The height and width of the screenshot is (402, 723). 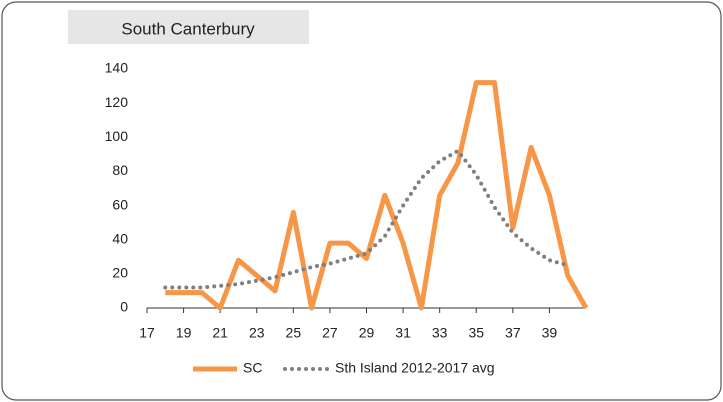 I want to click on x-tick-label: 17, so click(x=147, y=333).